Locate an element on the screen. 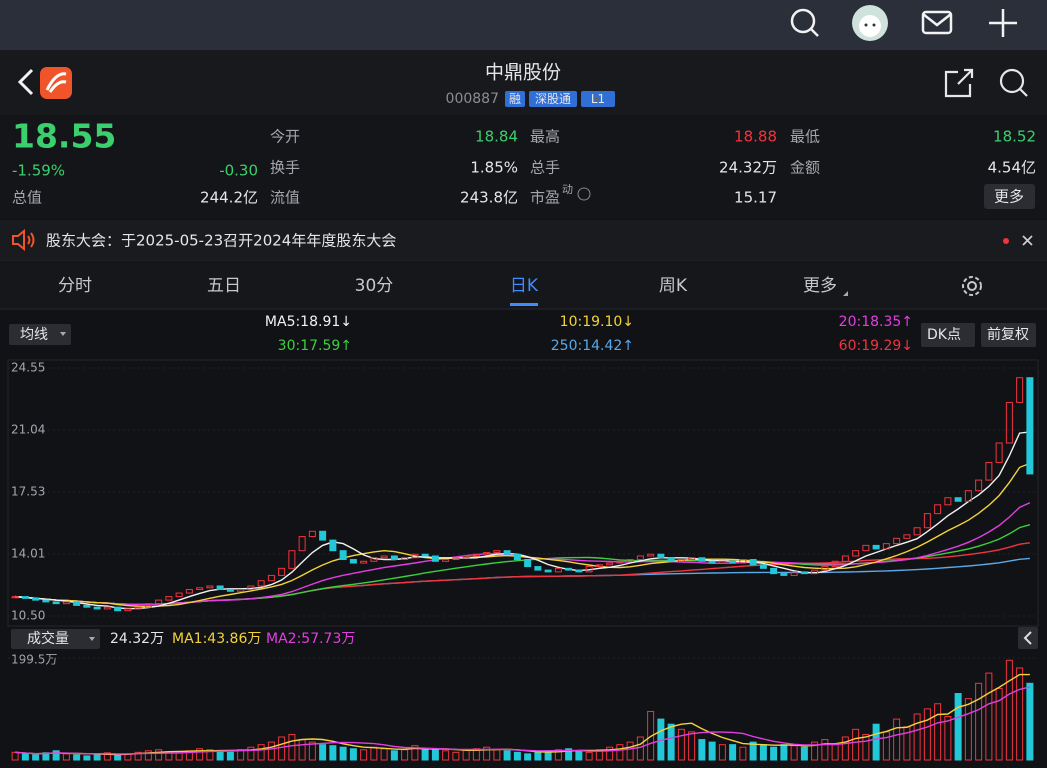 This screenshot has height=768, width=1047. volume-ma1: MA1:43.86万 is located at coordinates (216, 639).